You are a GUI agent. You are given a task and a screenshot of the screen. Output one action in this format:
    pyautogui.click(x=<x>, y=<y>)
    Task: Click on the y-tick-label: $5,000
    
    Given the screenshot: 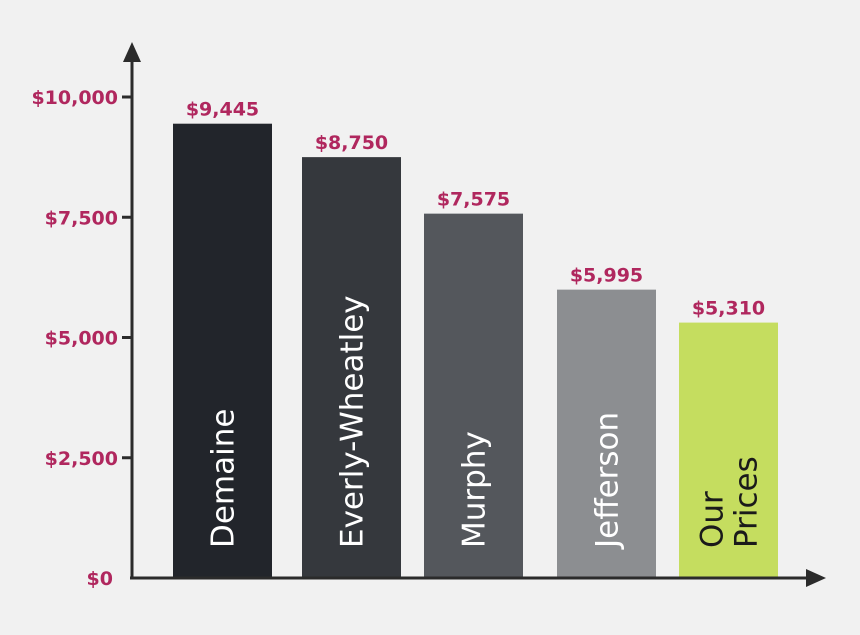 What is the action you would take?
    pyautogui.click(x=81, y=339)
    